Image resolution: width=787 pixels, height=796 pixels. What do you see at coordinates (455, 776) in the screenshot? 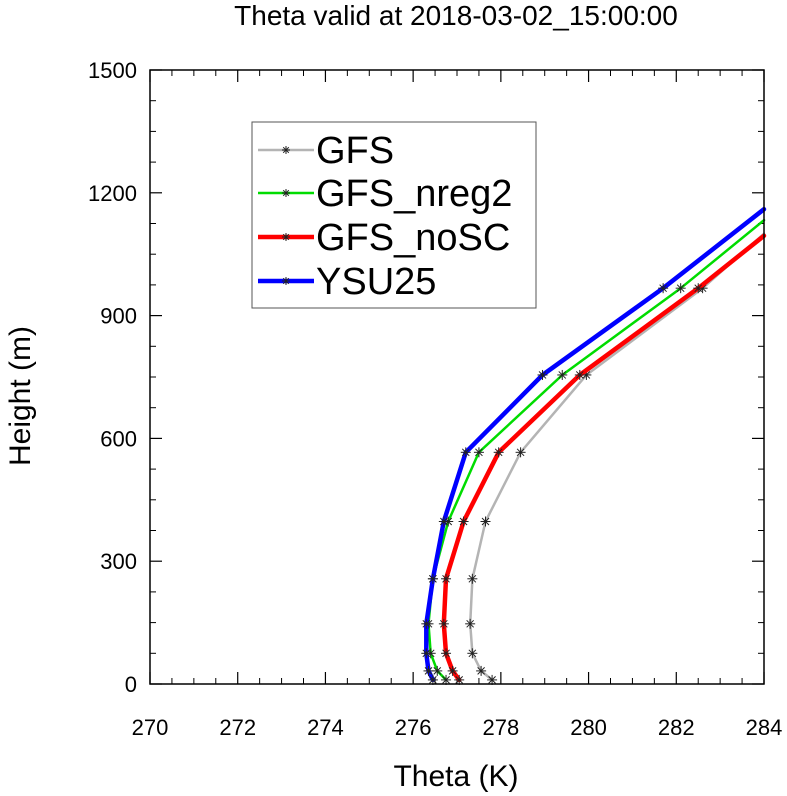
I see `x-axis-title: Theta (K)` at bounding box center [455, 776].